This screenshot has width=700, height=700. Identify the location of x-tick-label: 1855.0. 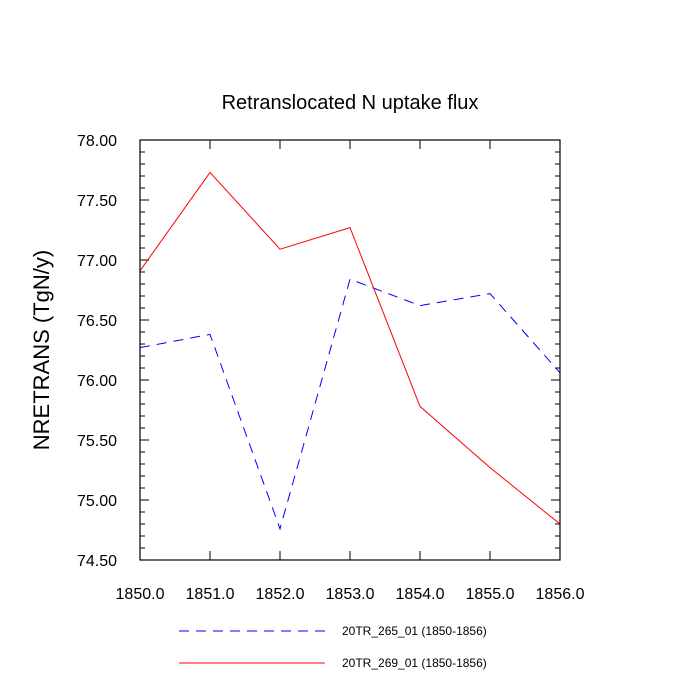
(490, 594).